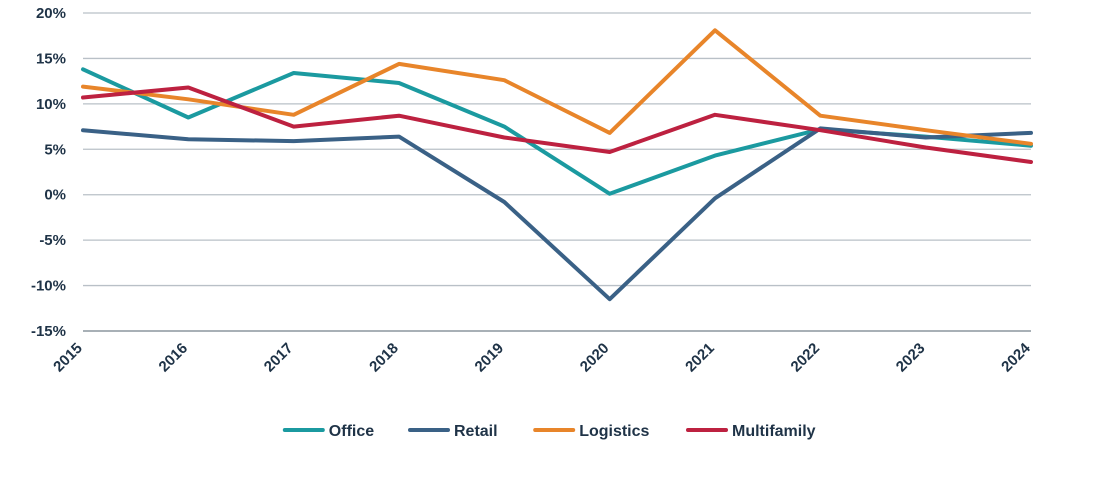 This screenshot has width=1102, height=493. I want to click on y-tick-label: -15%, so click(48, 331).